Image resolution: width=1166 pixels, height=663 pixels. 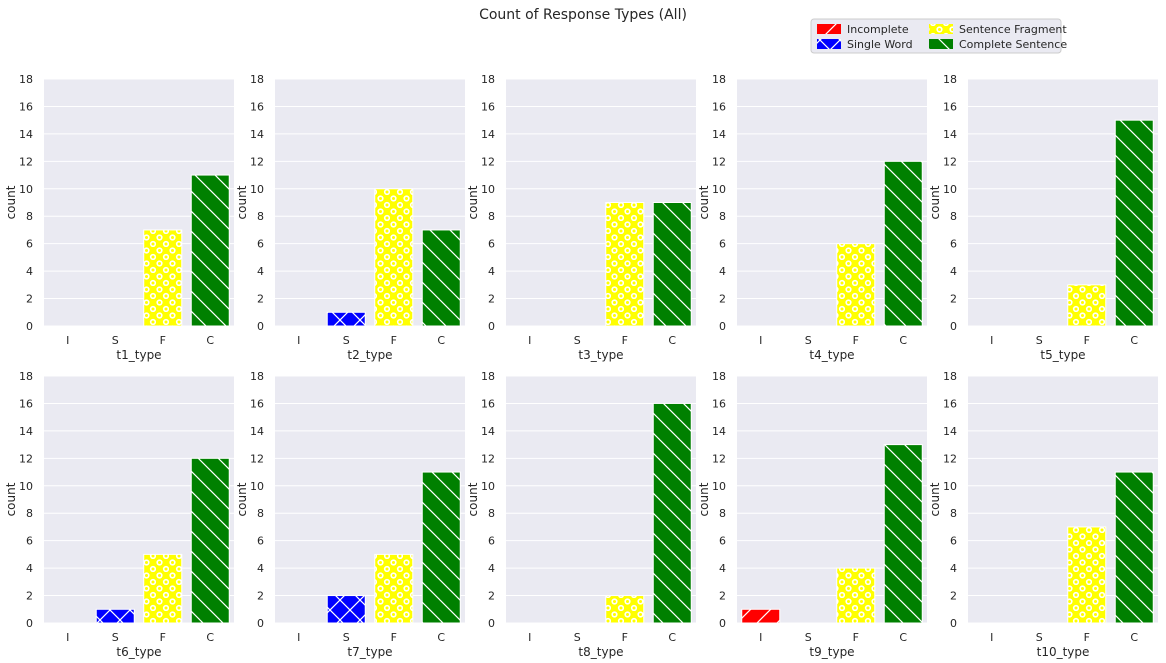 What do you see at coordinates (998, 44) in the screenshot?
I see `legend-item-4: Complete Sentence` at bounding box center [998, 44].